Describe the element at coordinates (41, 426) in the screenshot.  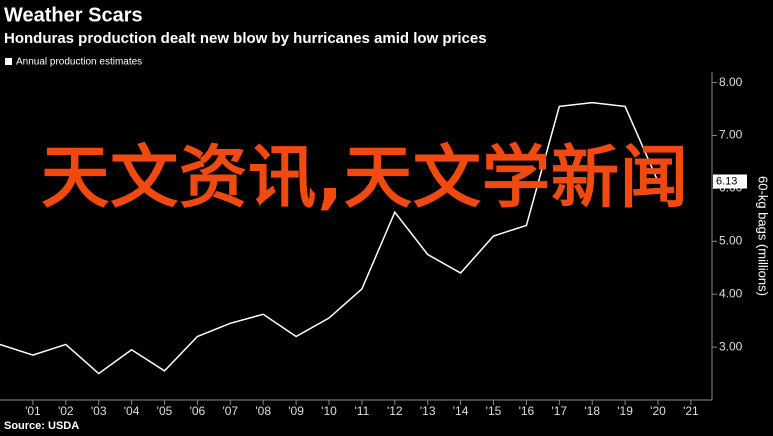
I see `source: Source: USDA` at that location.